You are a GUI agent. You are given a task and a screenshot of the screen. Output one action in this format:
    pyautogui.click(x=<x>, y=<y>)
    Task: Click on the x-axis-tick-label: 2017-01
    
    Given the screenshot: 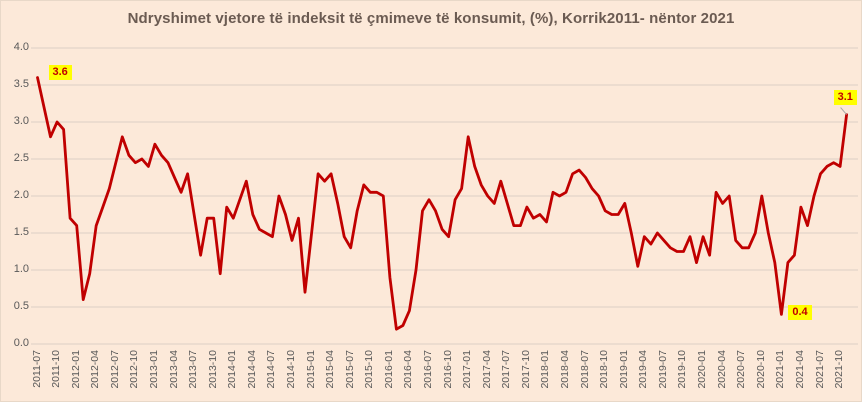 What is the action you would take?
    pyautogui.click(x=467, y=369)
    